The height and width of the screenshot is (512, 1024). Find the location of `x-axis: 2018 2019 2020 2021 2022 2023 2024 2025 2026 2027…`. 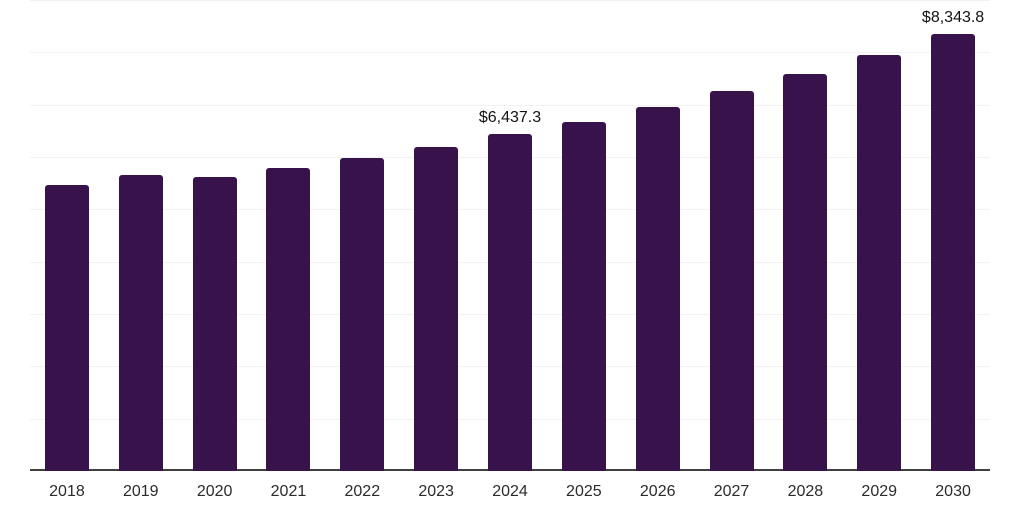

x-axis: 2018 2019 2020 2021 2022 2023 2024 2025 2026 2027… is located at coordinates (510, 493).